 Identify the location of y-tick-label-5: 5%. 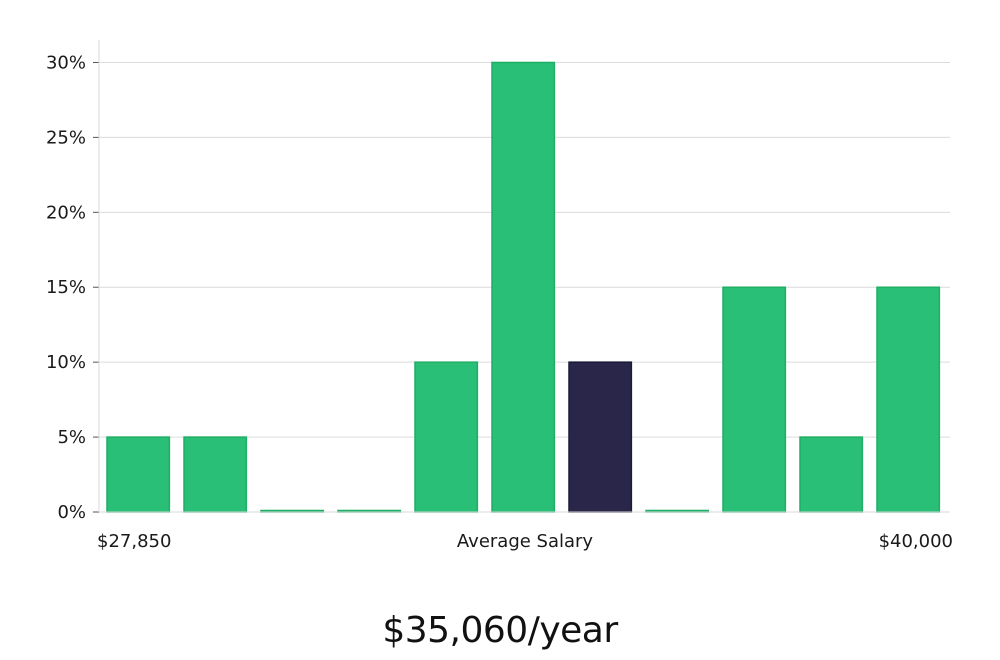
(71, 437).